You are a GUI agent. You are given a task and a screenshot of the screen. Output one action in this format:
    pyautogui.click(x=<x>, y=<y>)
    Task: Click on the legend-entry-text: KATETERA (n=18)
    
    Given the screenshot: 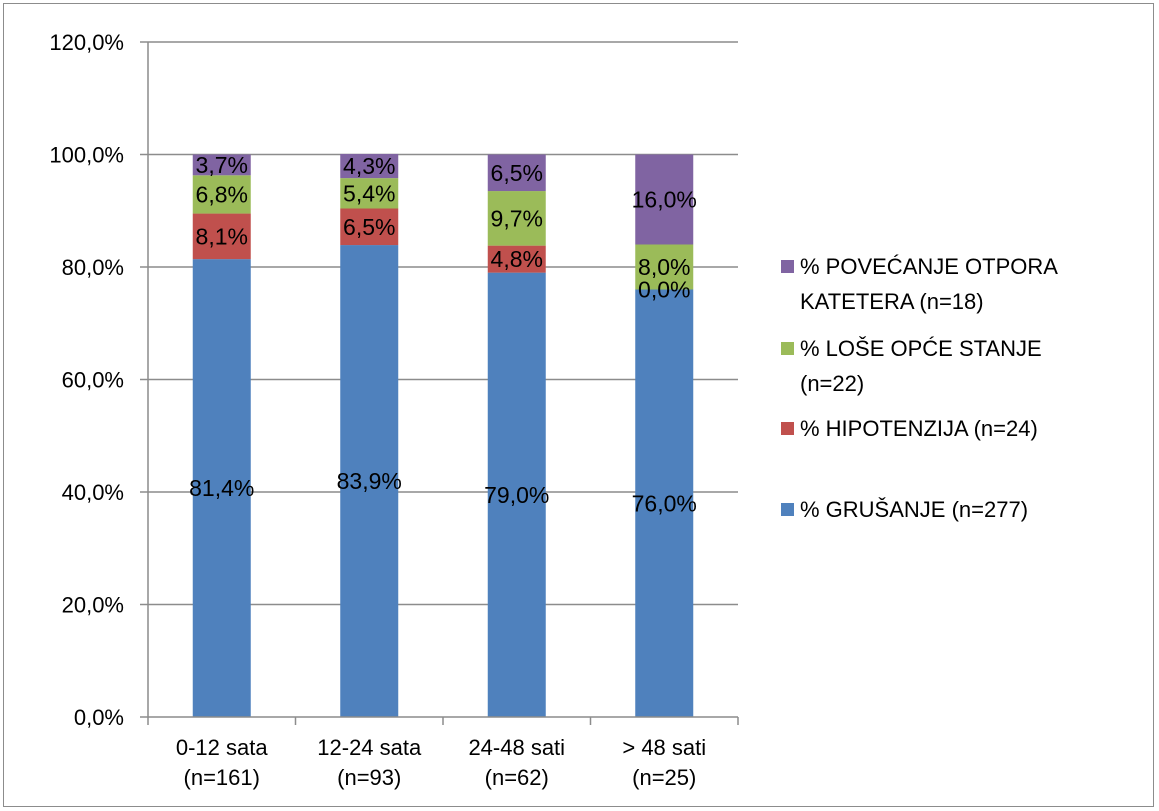 What is the action you would take?
    pyautogui.click(x=892, y=301)
    